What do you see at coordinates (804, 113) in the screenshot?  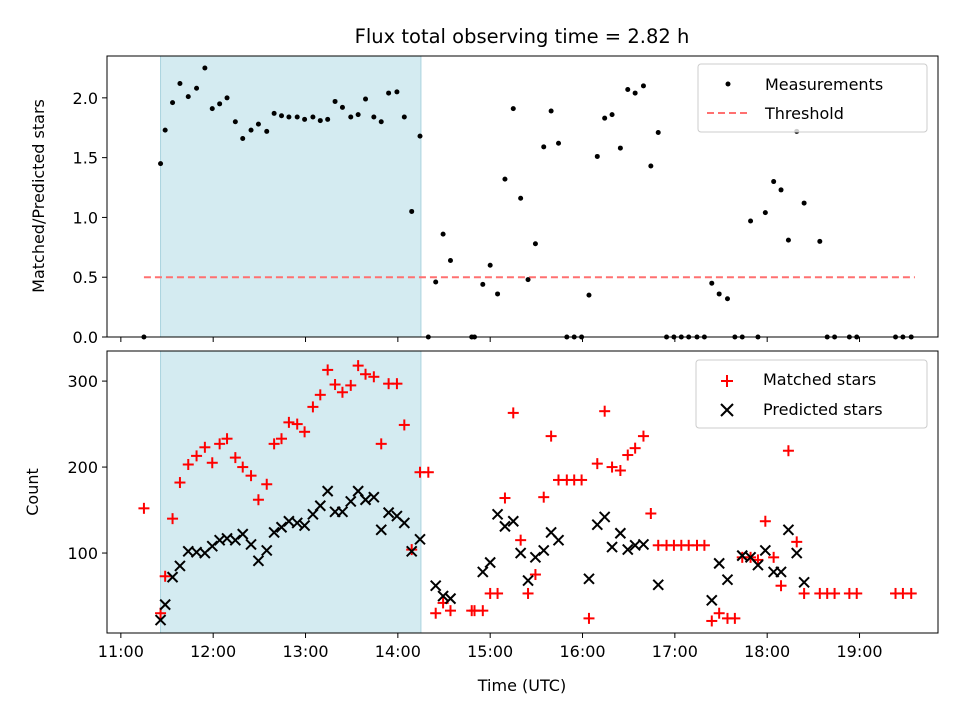 I see `legend-threshold-label: Threshold` at bounding box center [804, 113].